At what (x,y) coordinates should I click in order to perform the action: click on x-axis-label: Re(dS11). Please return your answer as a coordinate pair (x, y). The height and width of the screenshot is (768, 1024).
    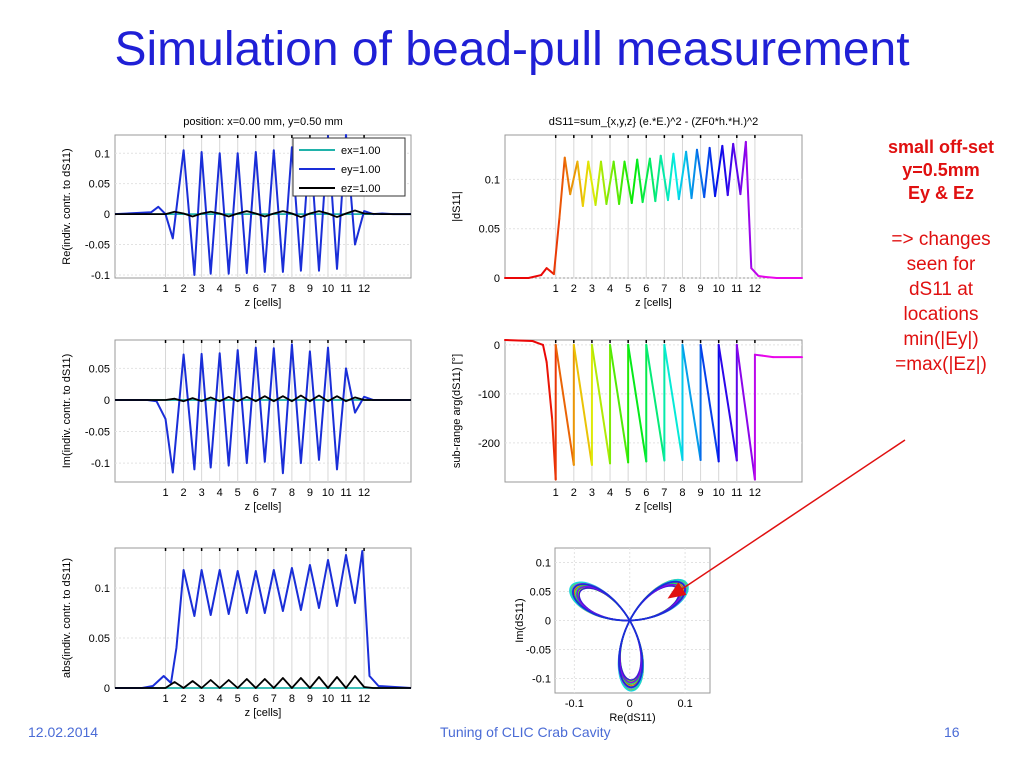
    Looking at the image, I should click on (632, 718).